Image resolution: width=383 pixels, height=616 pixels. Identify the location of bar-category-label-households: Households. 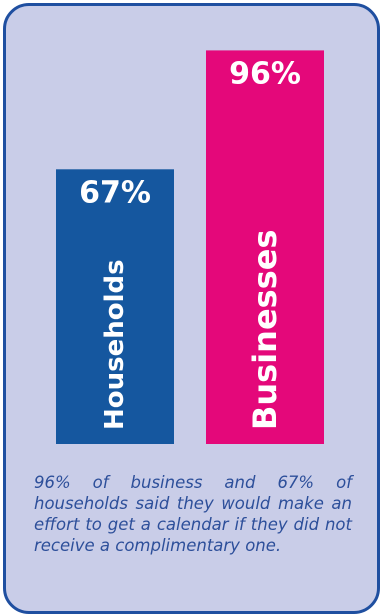
(115, 344).